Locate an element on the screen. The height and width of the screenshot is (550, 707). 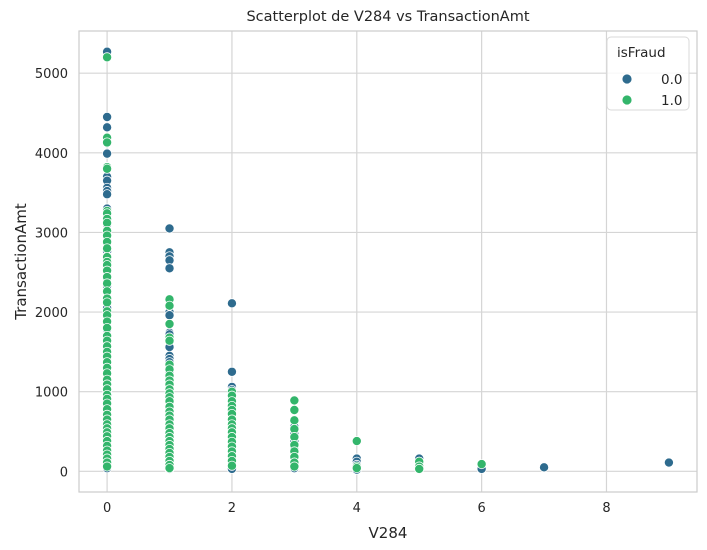
x-tick-label: 6 is located at coordinates (481, 508).